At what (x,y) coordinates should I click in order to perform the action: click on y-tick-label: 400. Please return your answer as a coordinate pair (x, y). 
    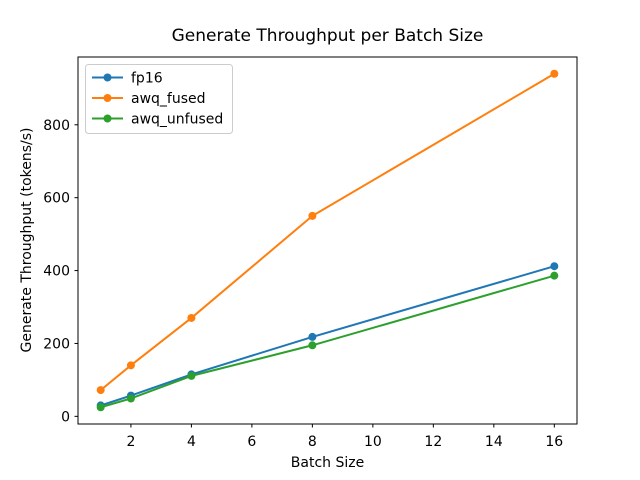
    Looking at the image, I should click on (56, 272).